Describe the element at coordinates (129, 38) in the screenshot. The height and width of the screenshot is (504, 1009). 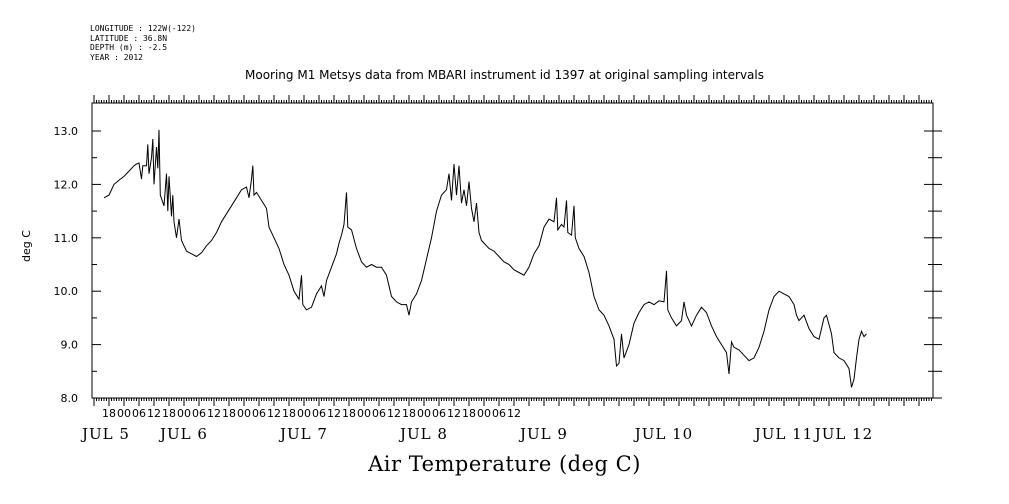
I see `latitude-text: LATITUDE : 36.8N` at that location.